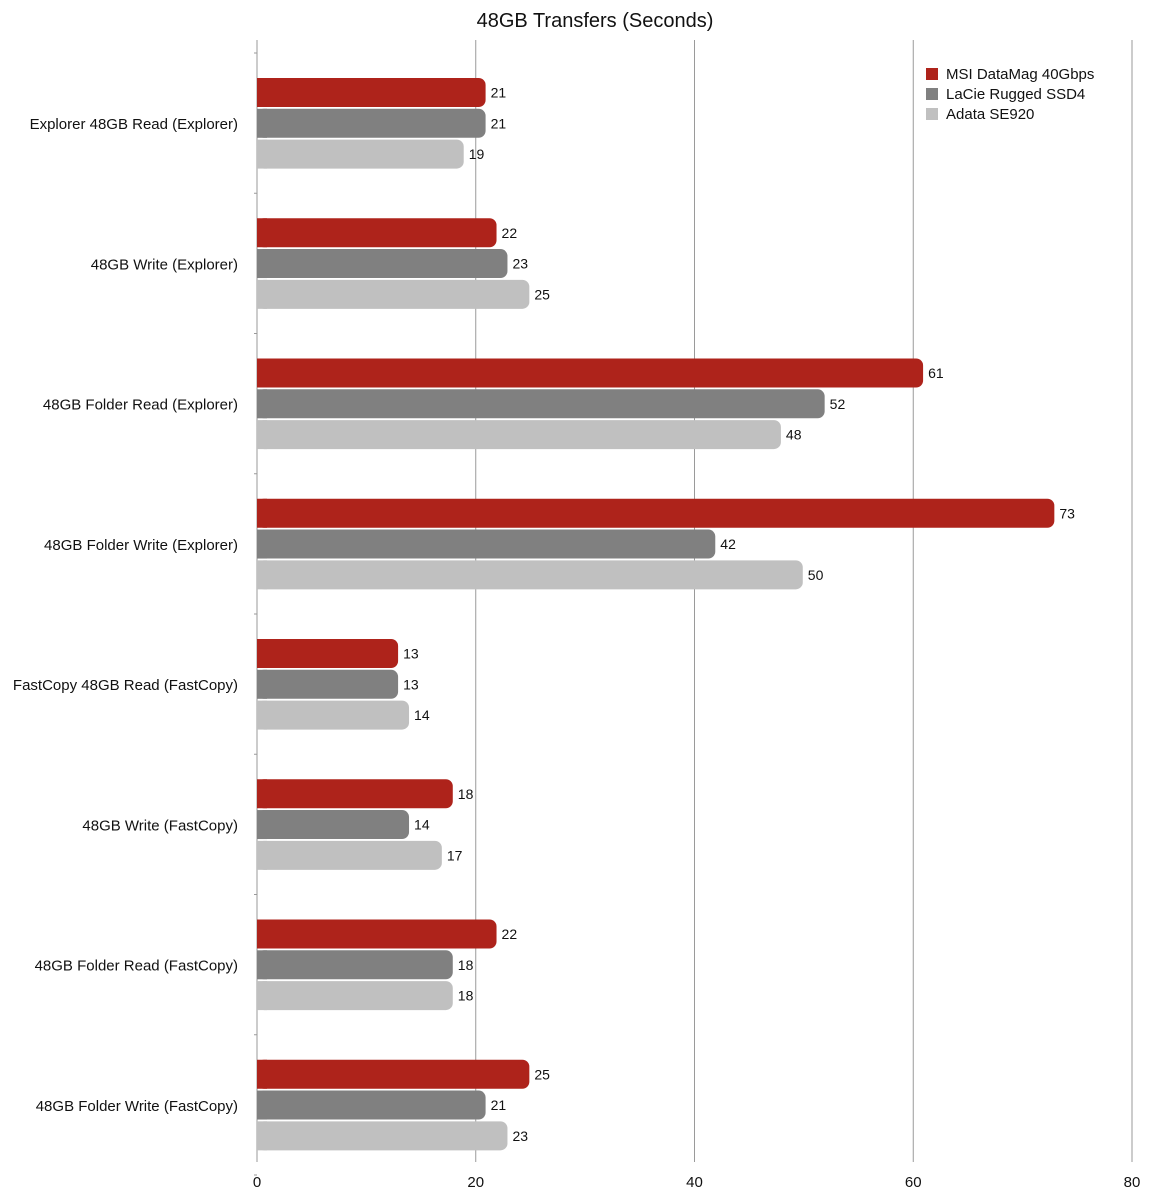 The width and height of the screenshot is (1152, 1200). What do you see at coordinates (475, 1182) in the screenshot?
I see `x-tick-label: 20` at bounding box center [475, 1182].